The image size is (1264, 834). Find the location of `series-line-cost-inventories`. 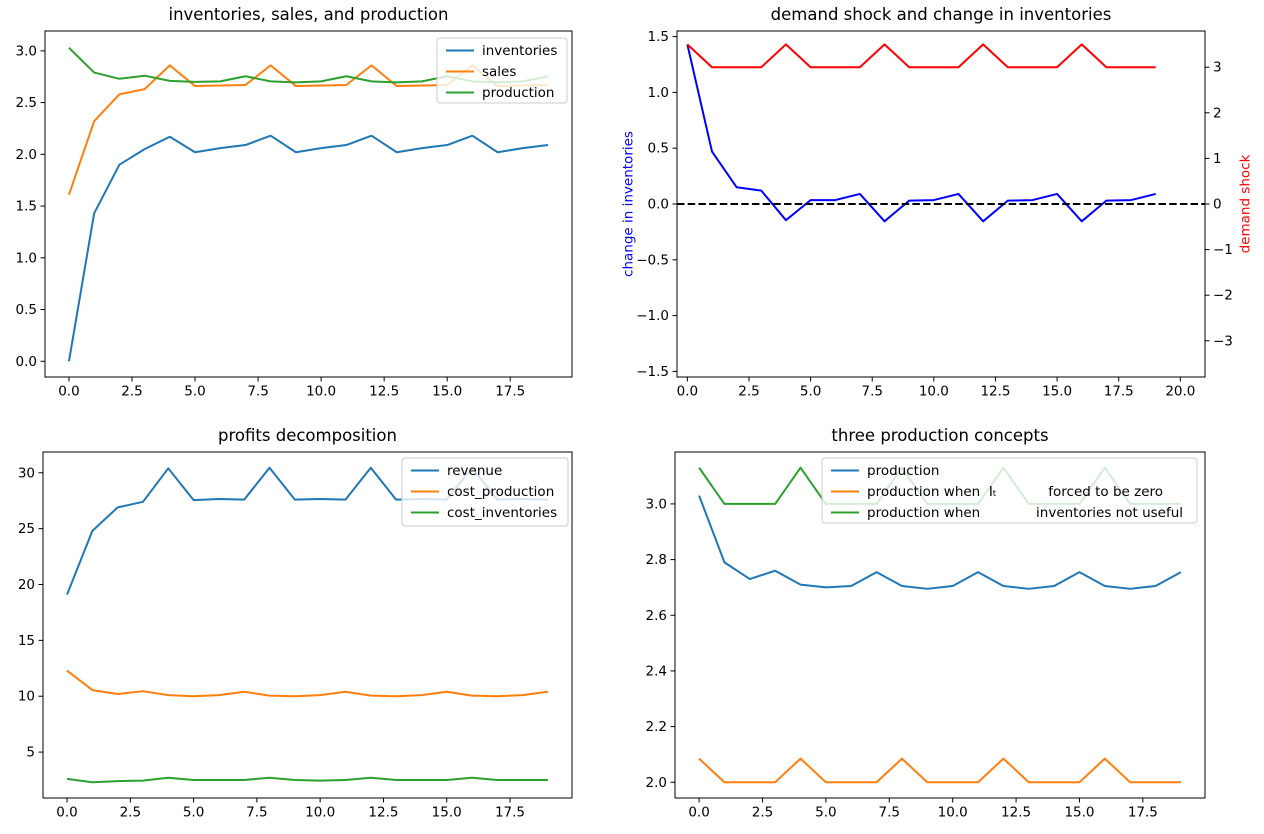

series-line-cost-inventories is located at coordinates (307, 780).